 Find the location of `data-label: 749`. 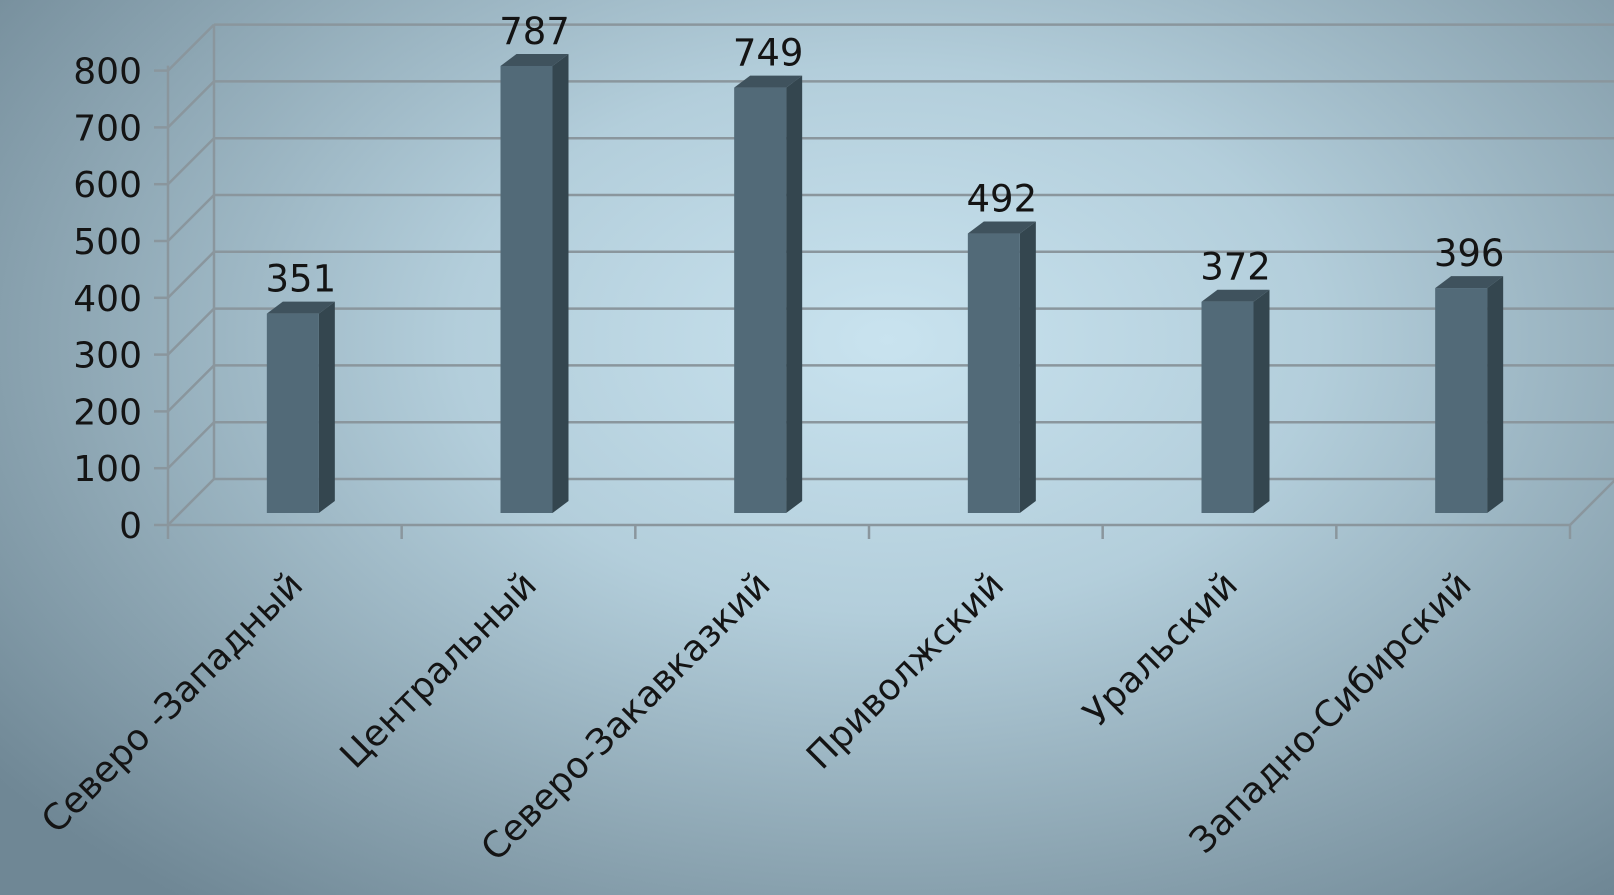

data-label: 749 is located at coordinates (768, 53).